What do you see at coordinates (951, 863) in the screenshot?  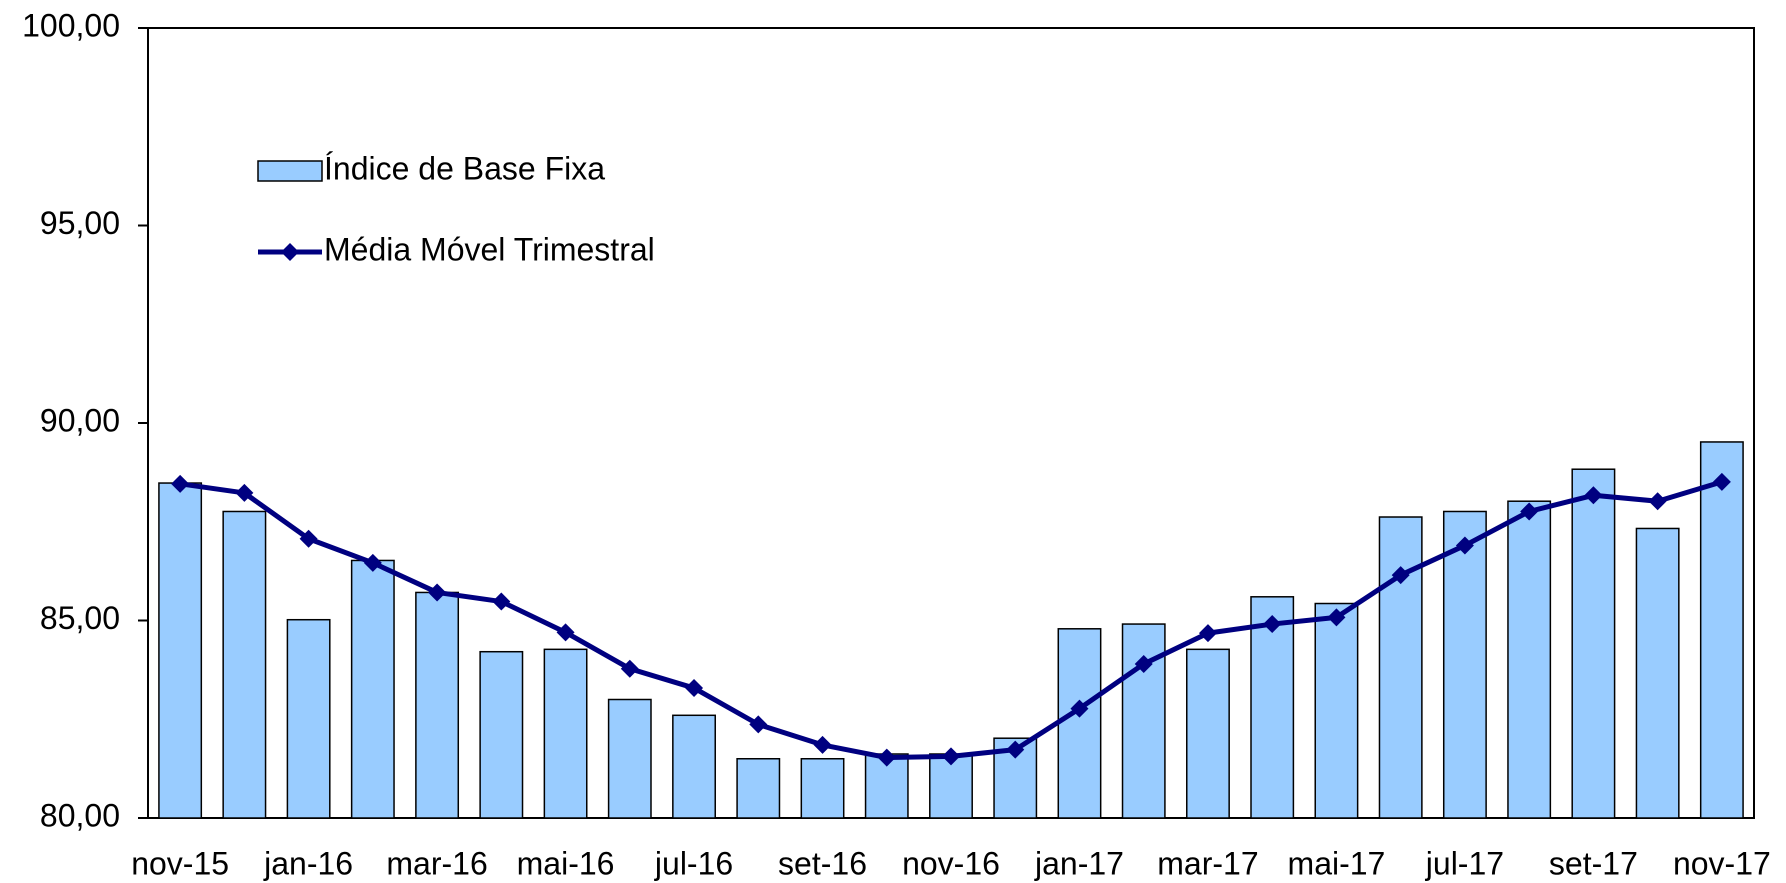 I see `x-tick-label: nov-16` at bounding box center [951, 863].